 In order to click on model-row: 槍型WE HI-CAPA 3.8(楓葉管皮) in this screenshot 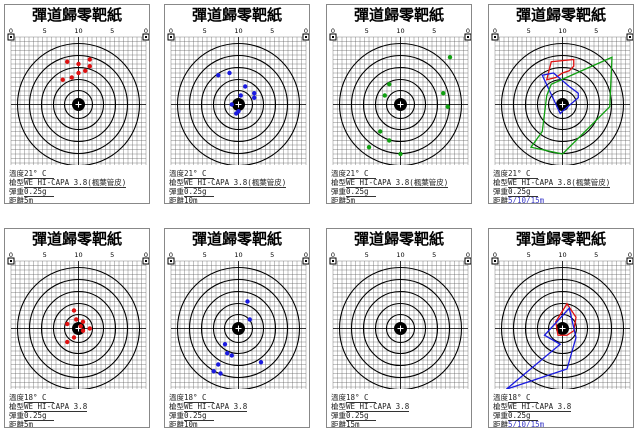, I will do `click(68, 183)`.